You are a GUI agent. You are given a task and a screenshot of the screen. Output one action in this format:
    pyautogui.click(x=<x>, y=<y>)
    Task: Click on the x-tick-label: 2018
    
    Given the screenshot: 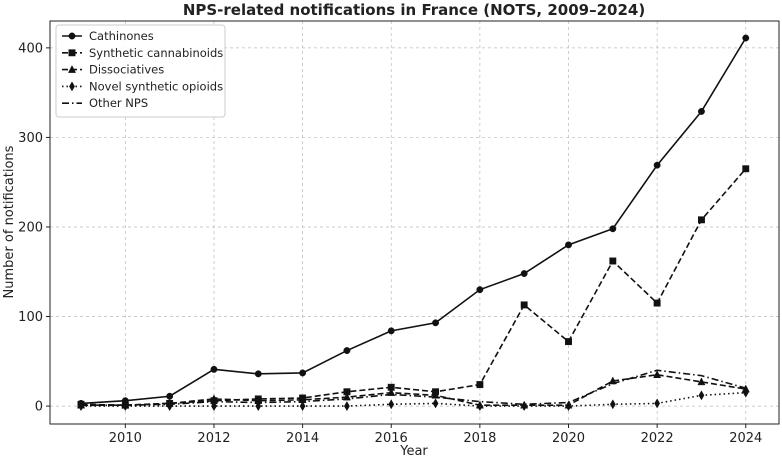 What is the action you would take?
    pyautogui.click(x=479, y=438)
    